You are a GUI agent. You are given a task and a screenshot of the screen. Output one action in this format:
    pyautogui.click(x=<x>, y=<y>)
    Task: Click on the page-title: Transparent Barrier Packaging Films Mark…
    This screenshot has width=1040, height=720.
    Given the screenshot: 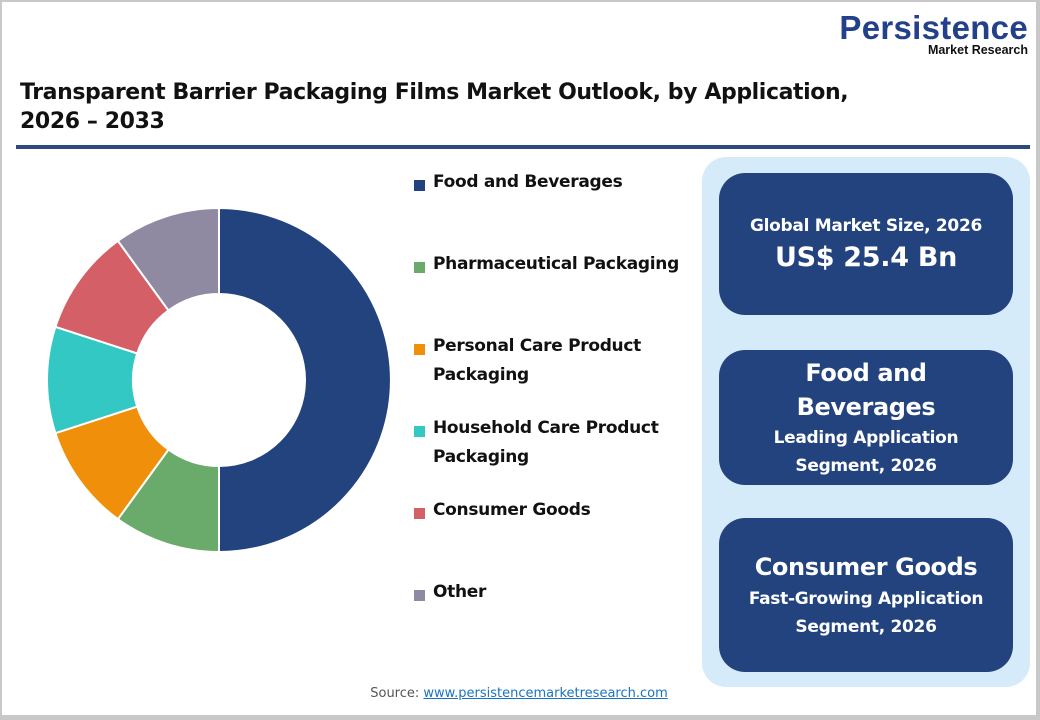 What is the action you would take?
    pyautogui.click(x=480, y=107)
    